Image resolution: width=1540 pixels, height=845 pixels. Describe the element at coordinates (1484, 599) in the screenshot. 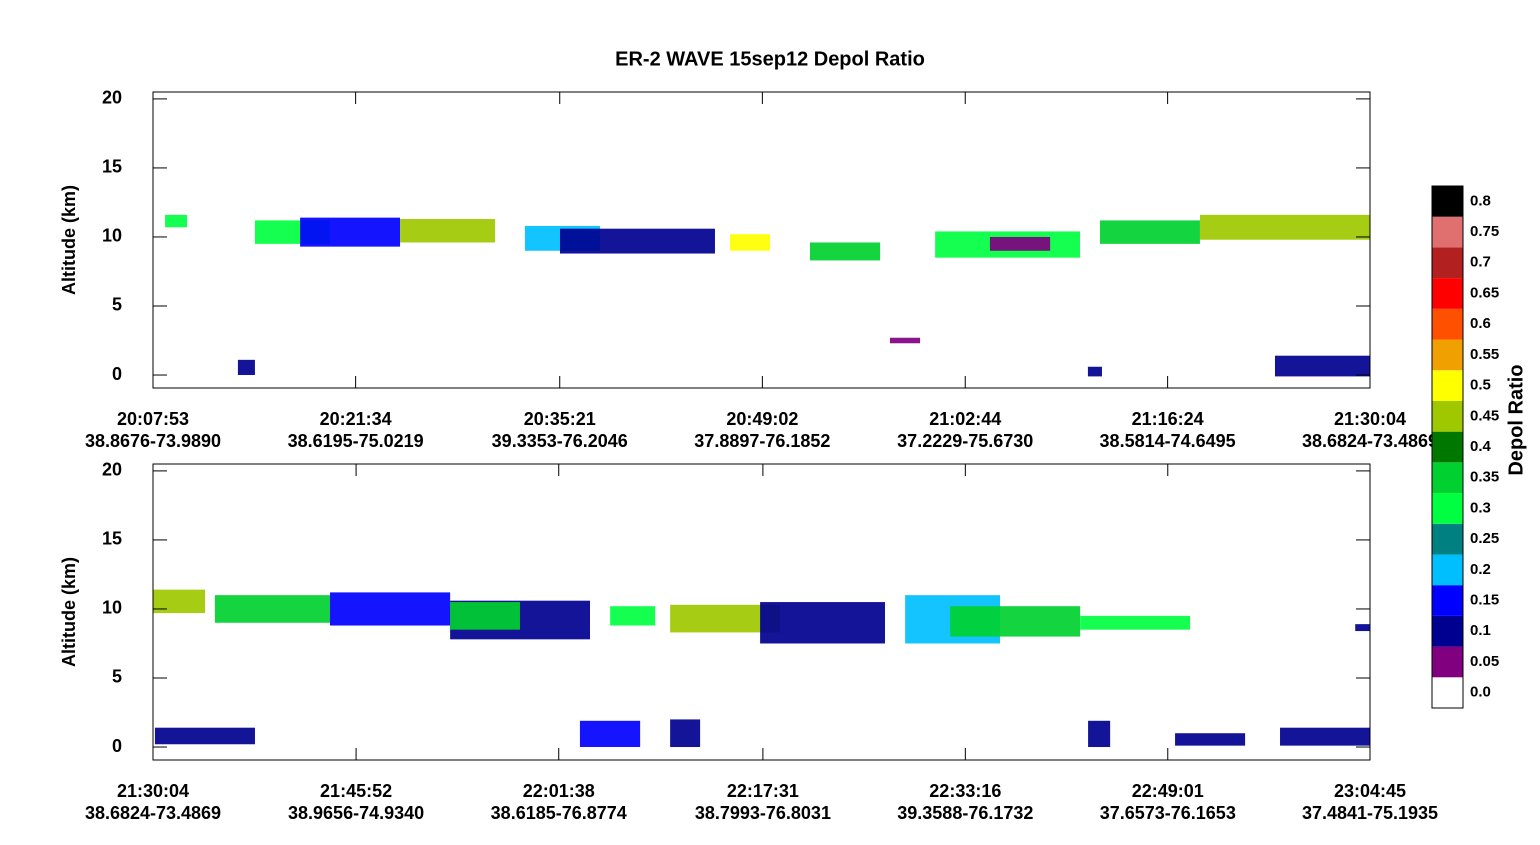

I see `colorbar-label: 0.15` at that location.